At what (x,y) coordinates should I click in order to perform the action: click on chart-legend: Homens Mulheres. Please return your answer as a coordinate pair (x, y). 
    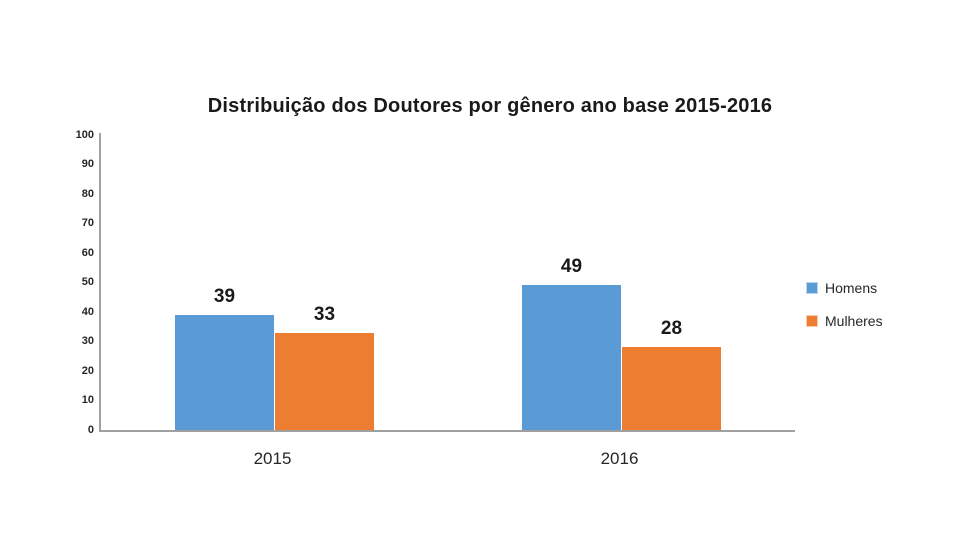
    Looking at the image, I should click on (844, 313).